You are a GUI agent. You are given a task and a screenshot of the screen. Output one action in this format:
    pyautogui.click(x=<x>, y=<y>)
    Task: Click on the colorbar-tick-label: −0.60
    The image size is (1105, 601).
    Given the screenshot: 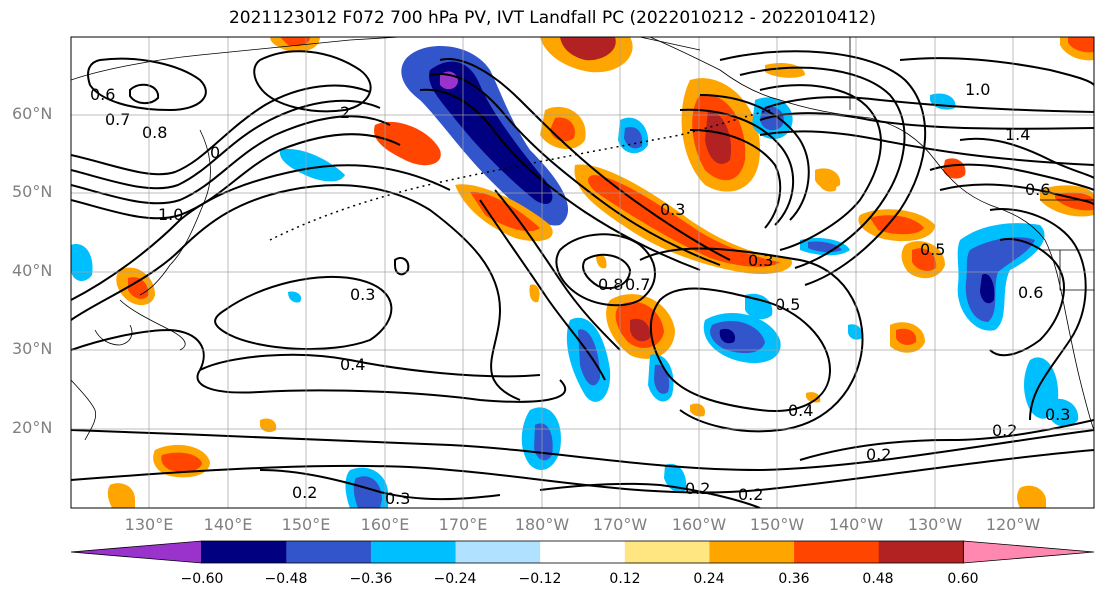 What is the action you would take?
    pyautogui.click(x=202, y=579)
    